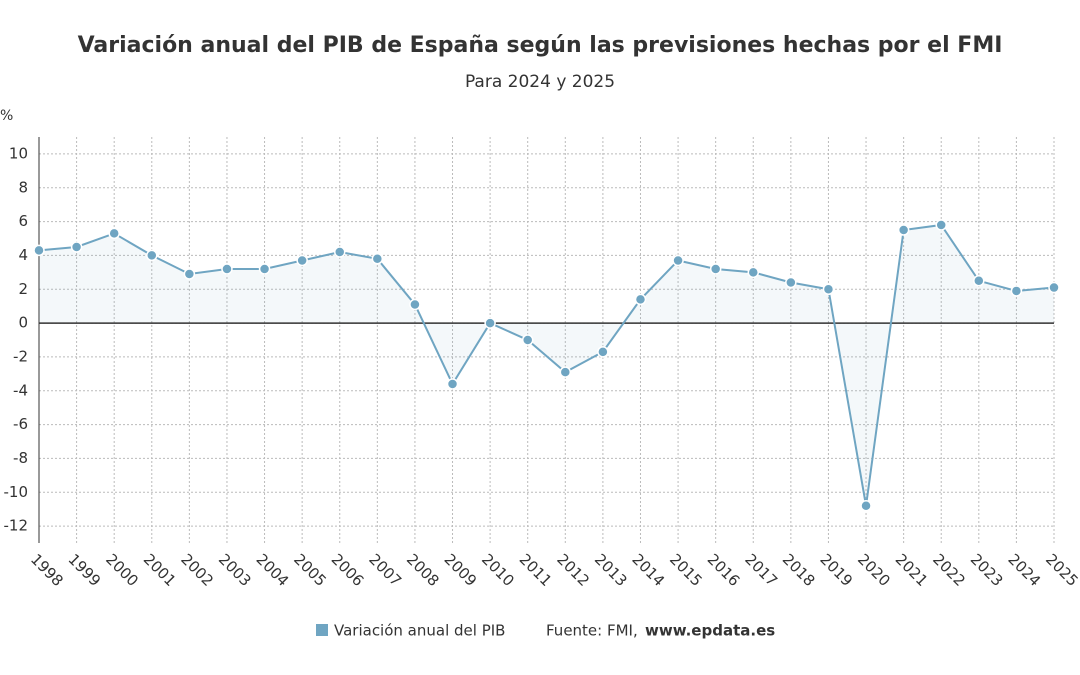 This screenshot has width=1080, height=675. What do you see at coordinates (710, 631) in the screenshot?
I see `source-url: www.epdata.es` at bounding box center [710, 631].